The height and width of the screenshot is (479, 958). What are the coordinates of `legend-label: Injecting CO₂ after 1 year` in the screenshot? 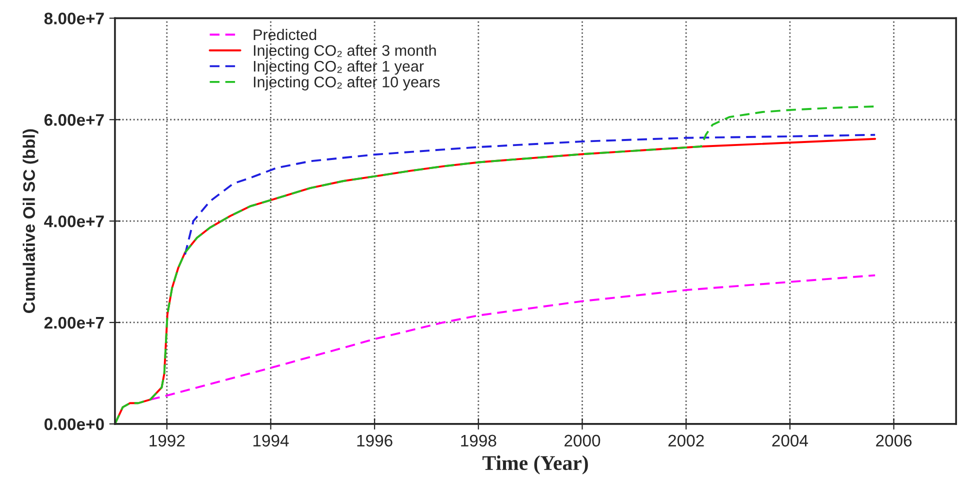 It's located at (339, 67).